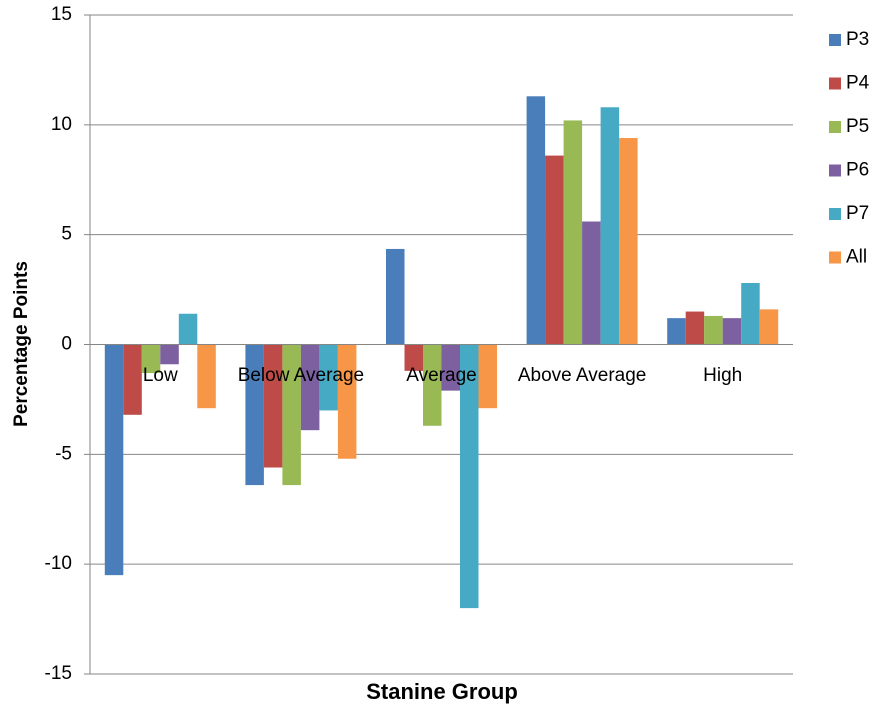  Describe the element at coordinates (61, 14) in the screenshot. I see `y-tick-label: 15` at that location.